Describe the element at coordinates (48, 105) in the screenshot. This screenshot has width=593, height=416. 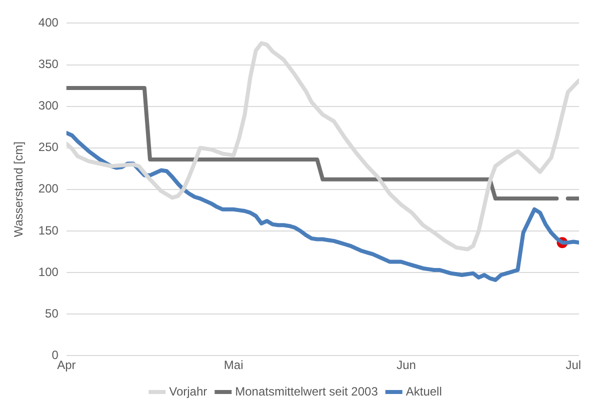
I see `y-tick-label: 300` at that location.